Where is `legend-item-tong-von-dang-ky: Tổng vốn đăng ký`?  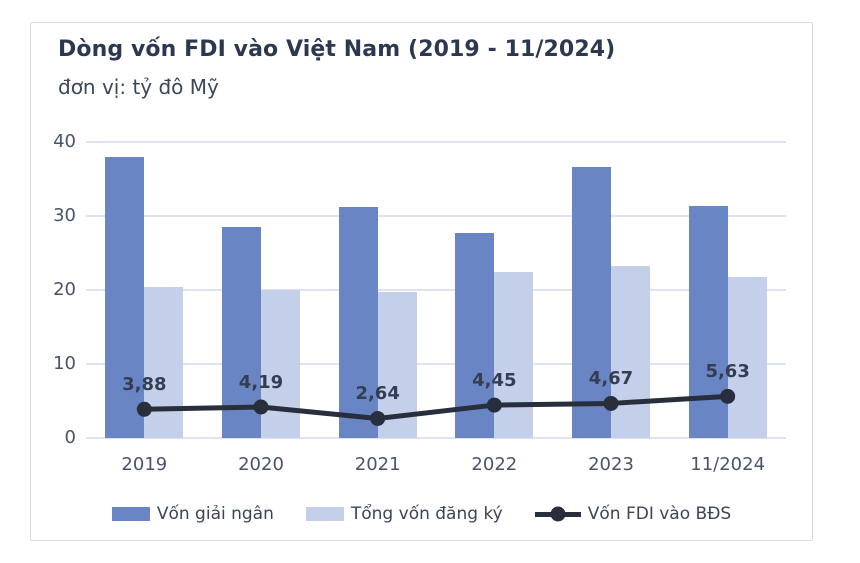 legend-item-tong-von-dang-ky: Tổng vốn đăng ký is located at coordinates (404, 514).